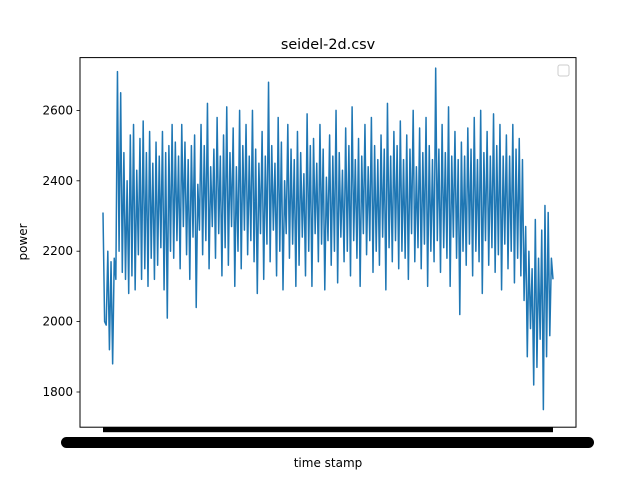 Image resolution: width=640 pixels, height=480 pixels. Describe the element at coordinates (23, 241) in the screenshot. I see `y-axis-label: power` at that location.